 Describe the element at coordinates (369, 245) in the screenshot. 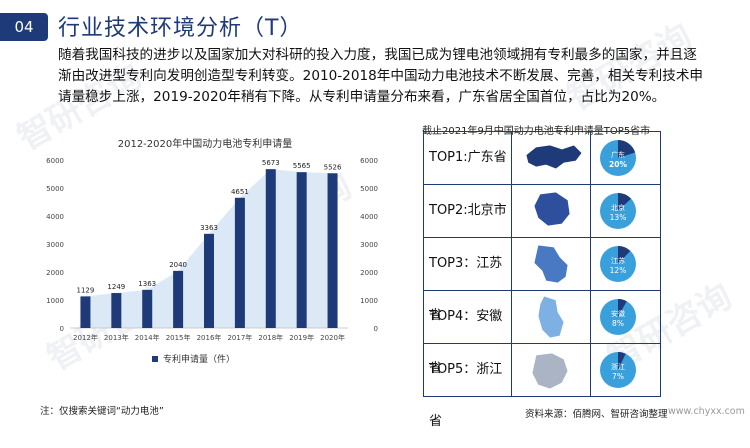

I see `y-tick-label-right: 3000` at that location.